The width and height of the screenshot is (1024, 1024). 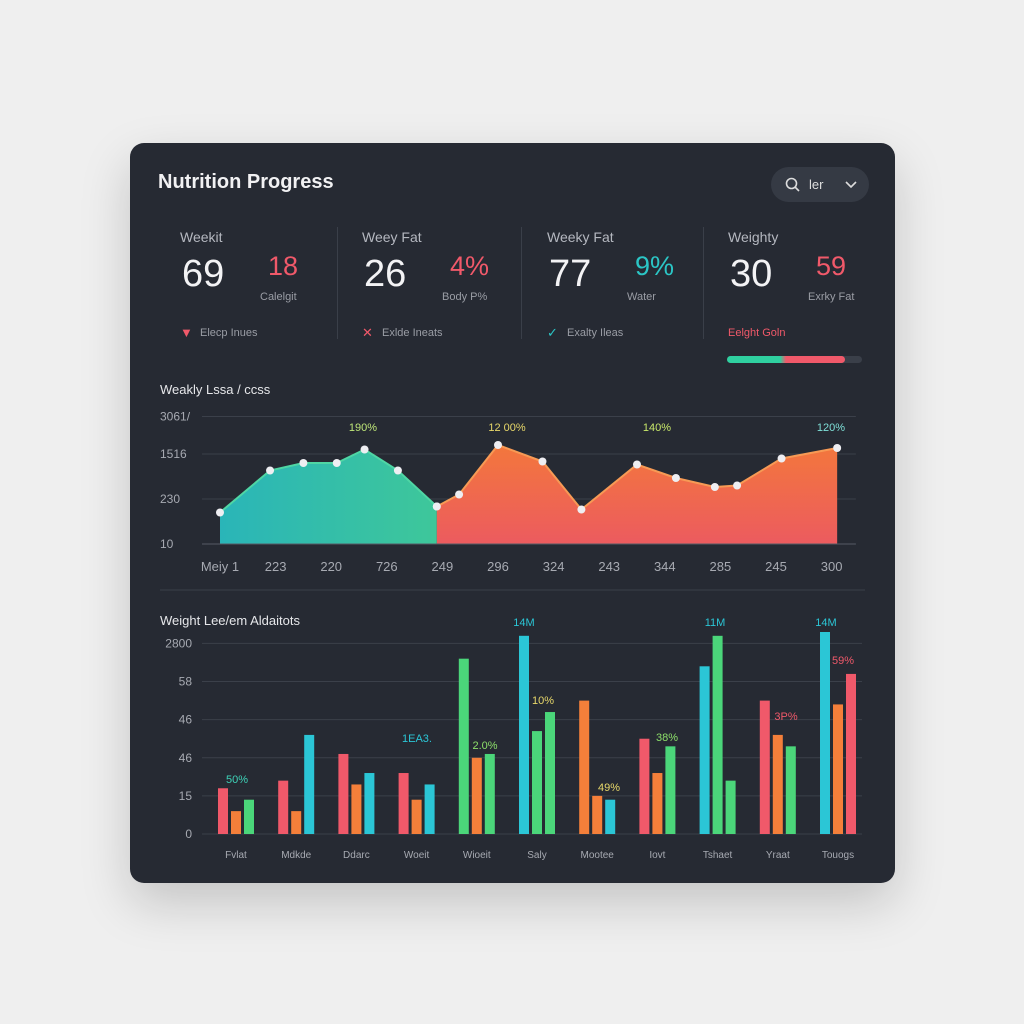 What do you see at coordinates (220, 566) in the screenshot?
I see `x-tick-label: Meiy 1` at bounding box center [220, 566].